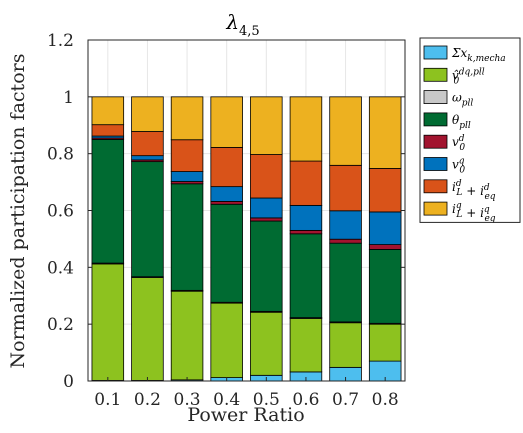 Image resolution: width=523 pixels, height=433 pixels. I want to click on x-tick-label: 0.7, so click(345, 400).